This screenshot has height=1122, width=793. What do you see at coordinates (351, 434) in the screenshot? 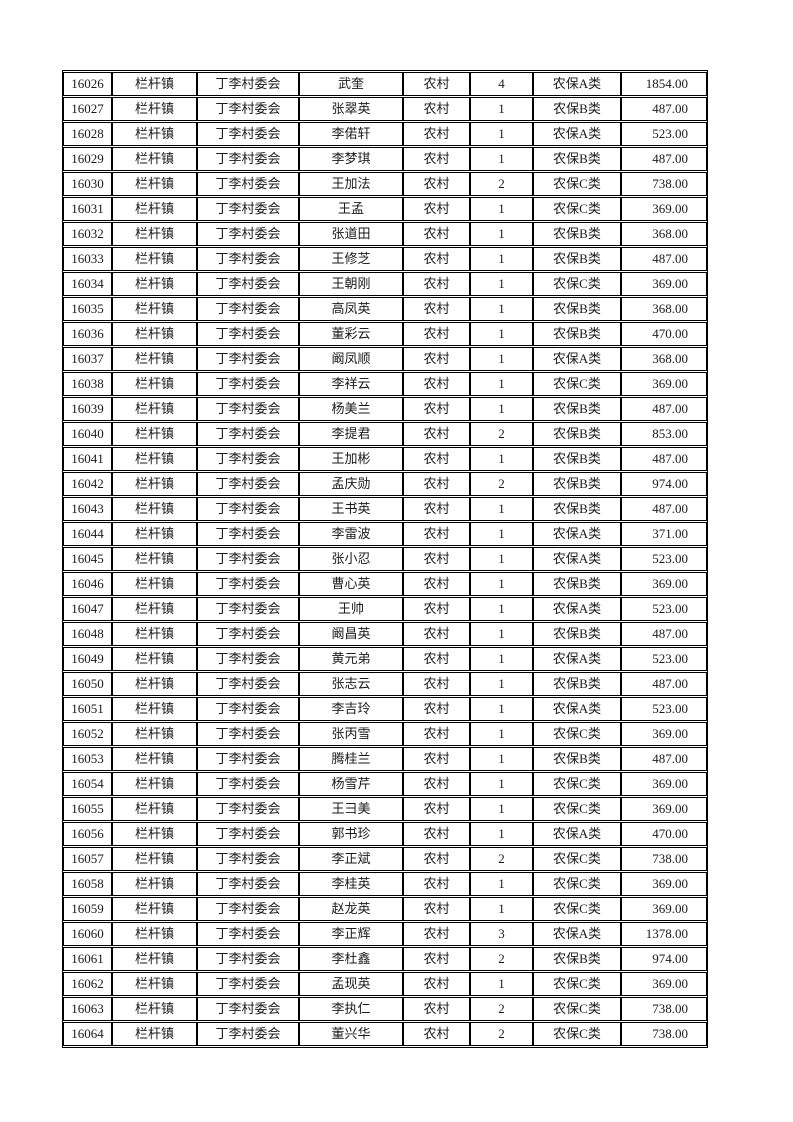
I see `cell-name: 李提君` at bounding box center [351, 434].